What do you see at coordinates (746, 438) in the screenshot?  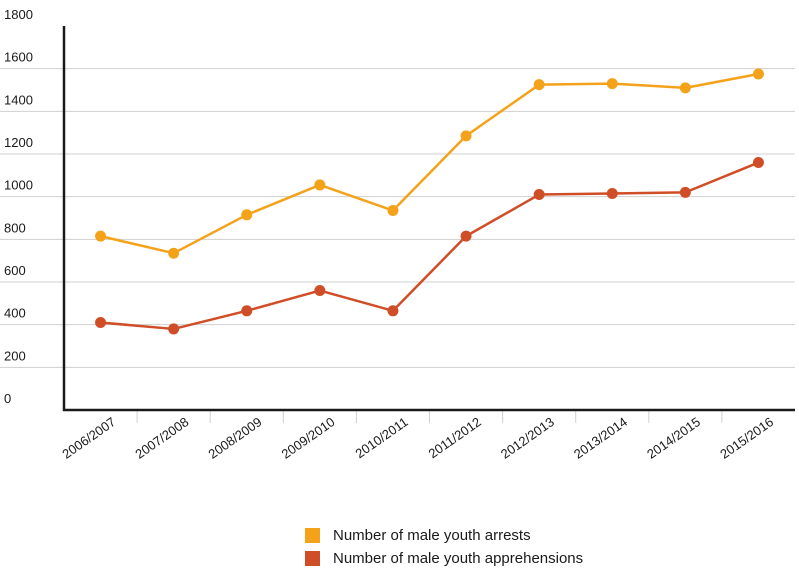 I see `x-tick-label: 2015/2016` at bounding box center [746, 438].